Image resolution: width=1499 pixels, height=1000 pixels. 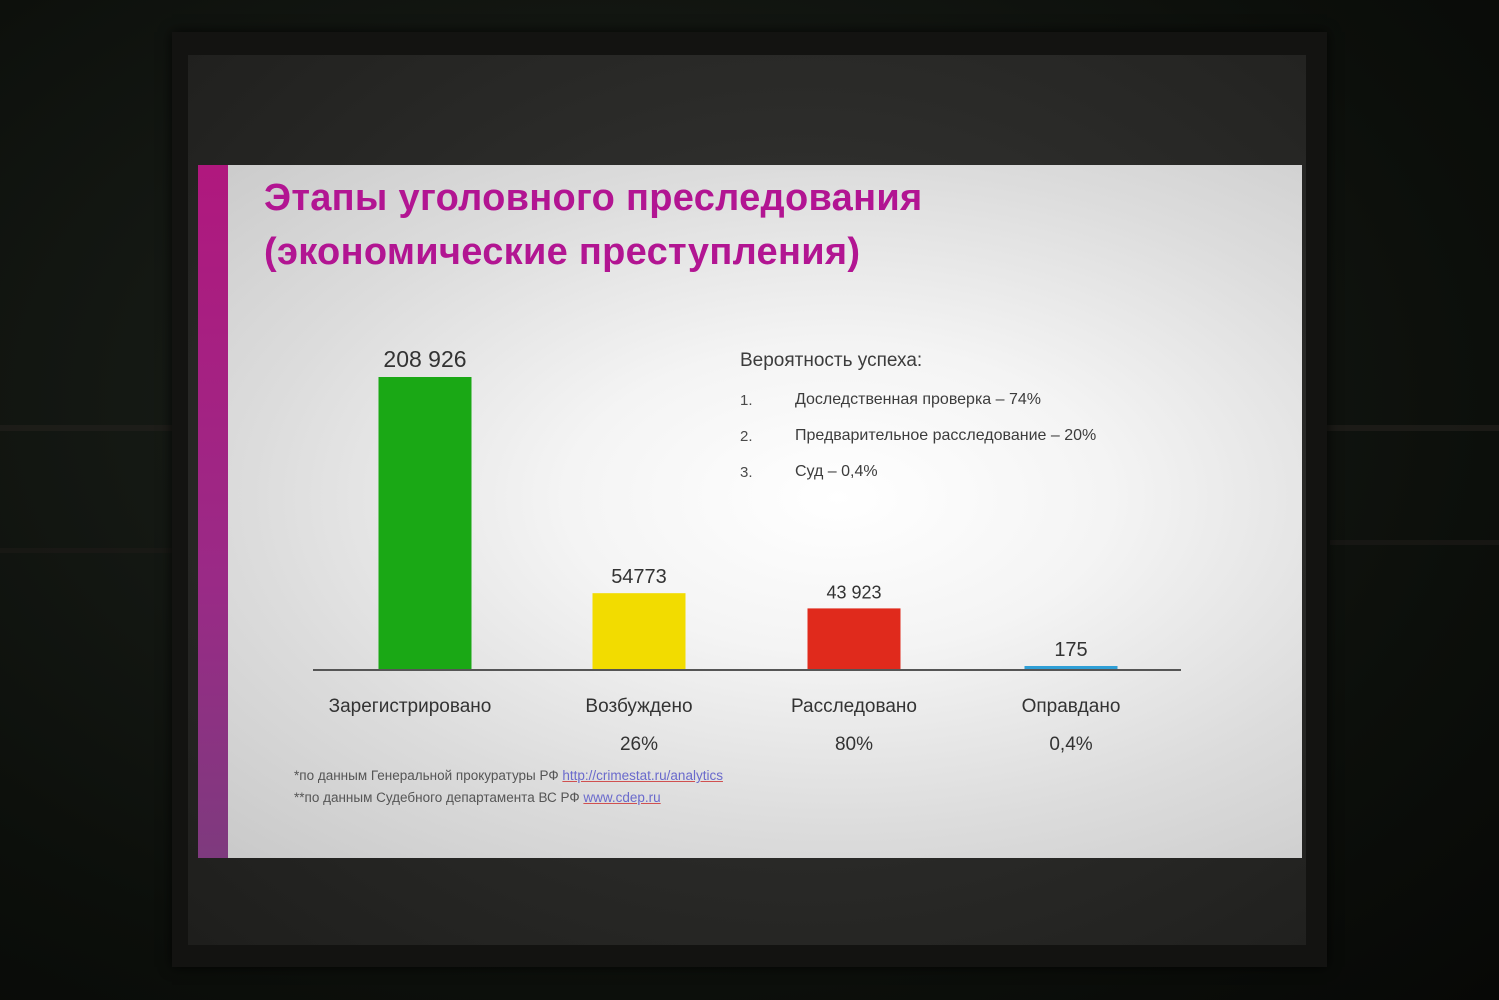 What do you see at coordinates (854, 706) in the screenshot?
I see `category-label: Расследовано` at bounding box center [854, 706].